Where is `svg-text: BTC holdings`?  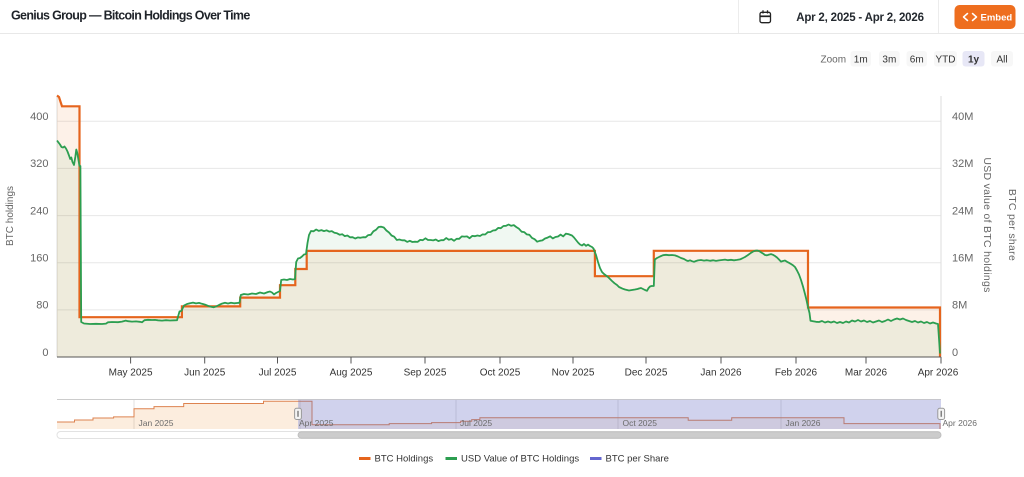
svg-text: BTC holdings is located at coordinates (10, 216).